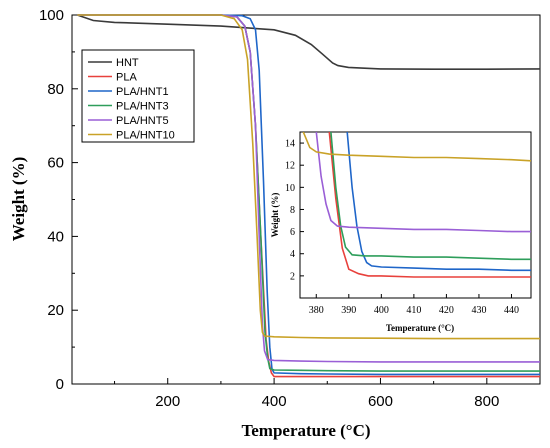  What do you see at coordinates (55, 236) in the screenshot?
I see `y-tick-label: 40` at bounding box center [55, 236].